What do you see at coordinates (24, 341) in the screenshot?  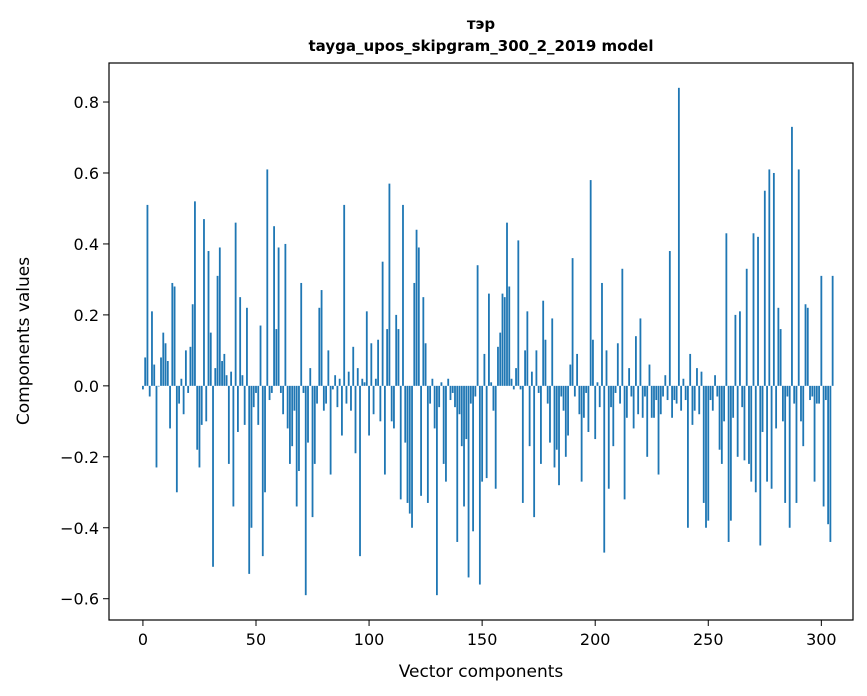 I see `y-axis-label: Components values` at bounding box center [24, 341].